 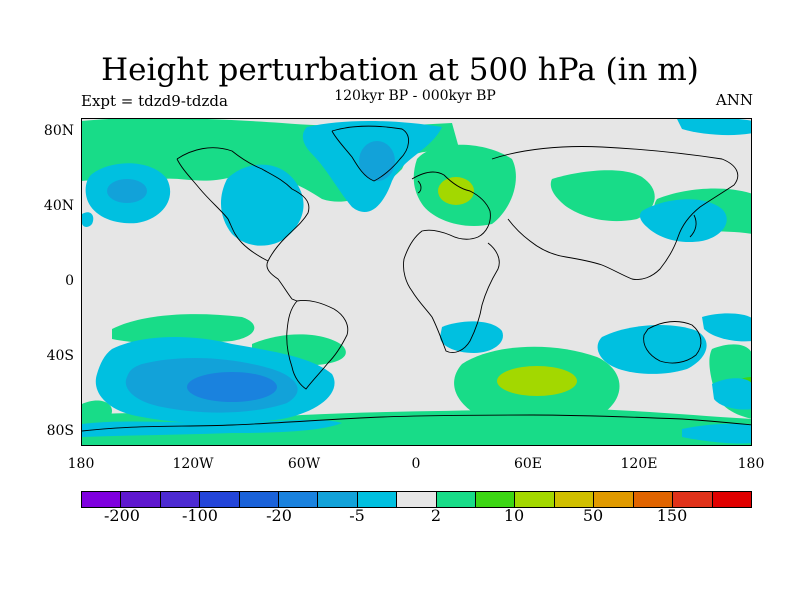 I want to click on colorbar, so click(x=416, y=499).